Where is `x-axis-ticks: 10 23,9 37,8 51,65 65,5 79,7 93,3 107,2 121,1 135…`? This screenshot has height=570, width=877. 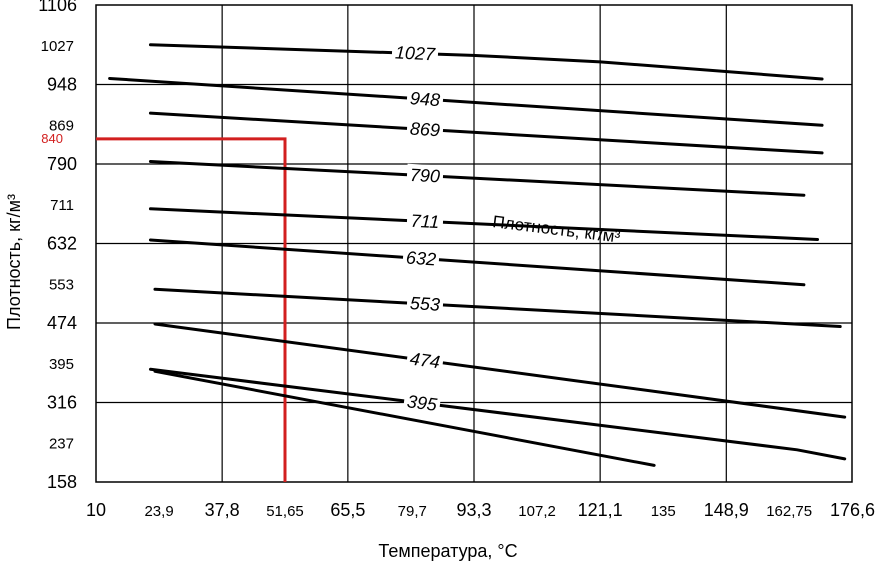
x-axis-ticks: 10 23,9 37,8 51,65 65,5 79,7 93,3 107,2 121,1 135… is located at coordinates (480, 510).